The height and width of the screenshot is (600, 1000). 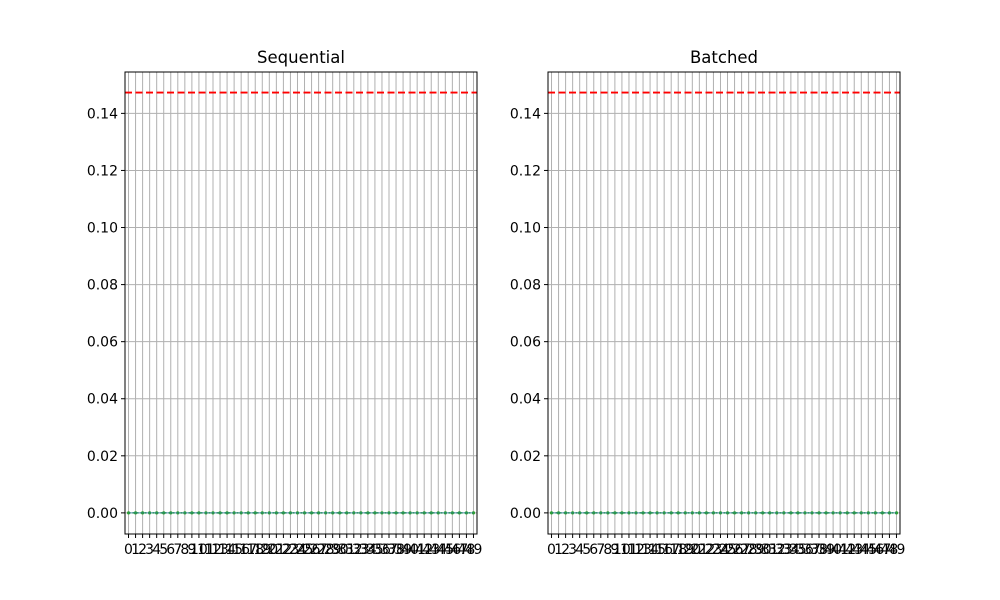 What do you see at coordinates (354, 550) in the screenshot?
I see `x-tick-label: 32` at bounding box center [354, 550].